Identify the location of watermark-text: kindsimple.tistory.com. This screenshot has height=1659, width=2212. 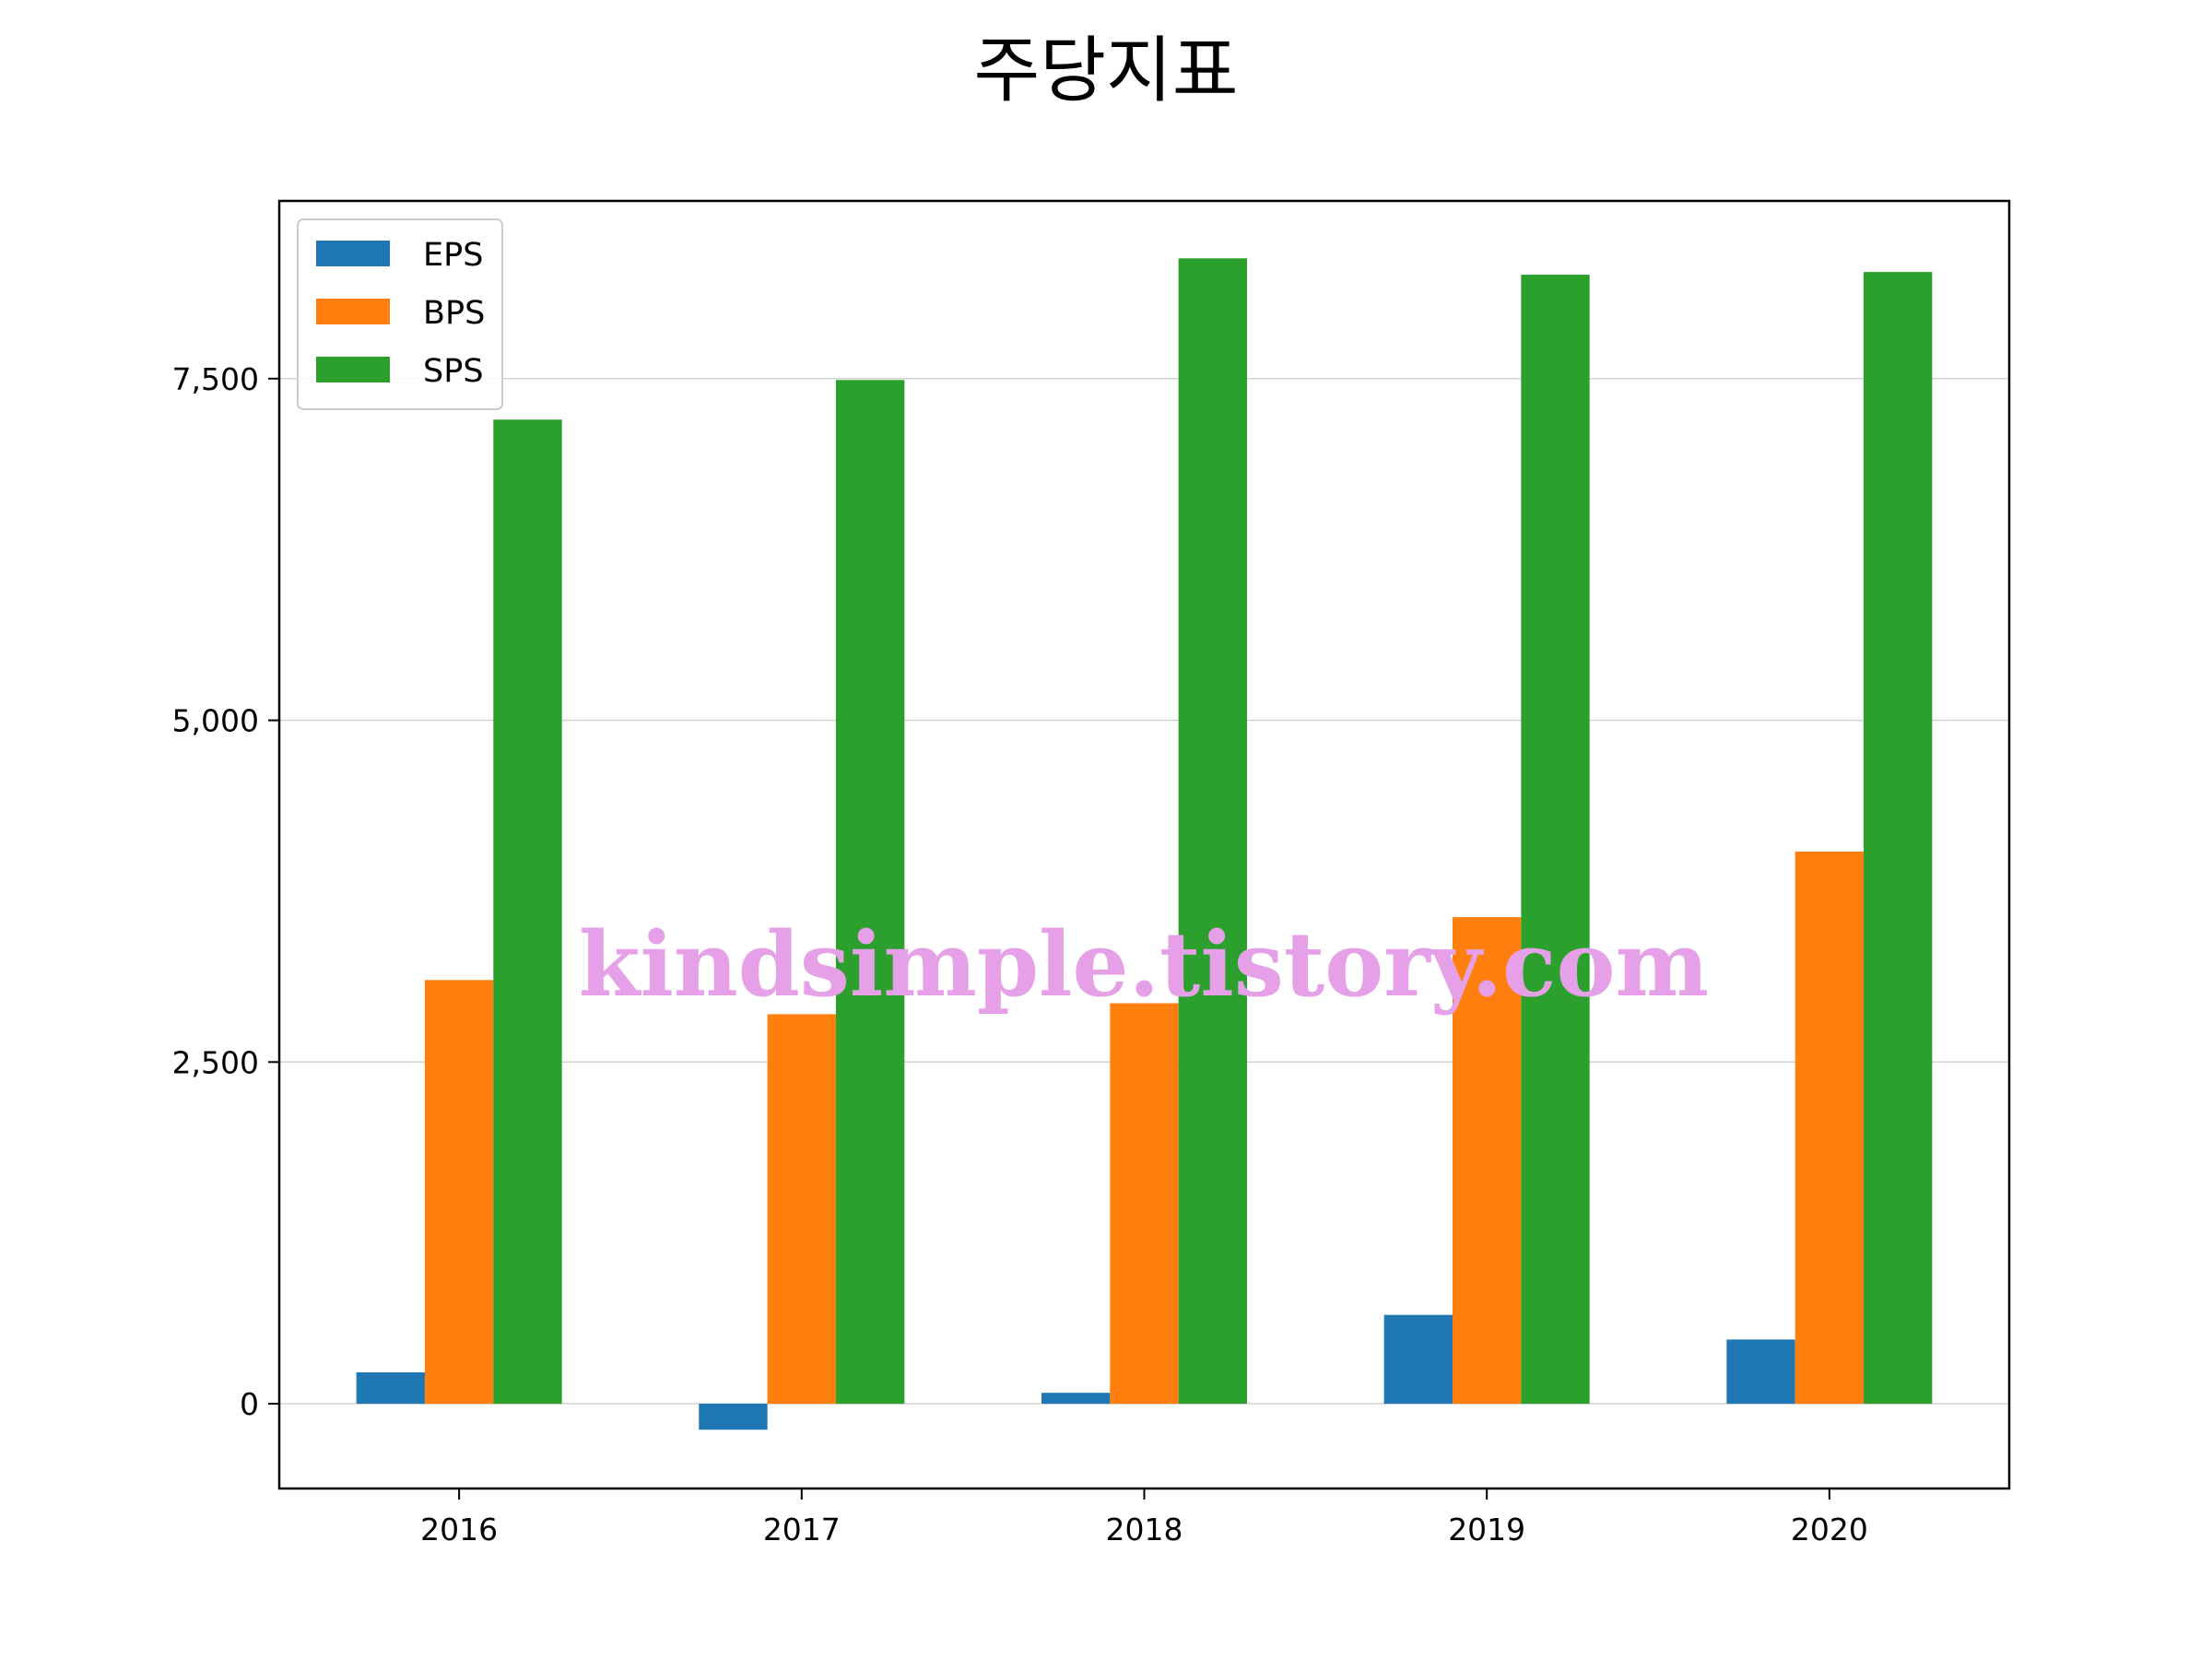
(1144, 964).